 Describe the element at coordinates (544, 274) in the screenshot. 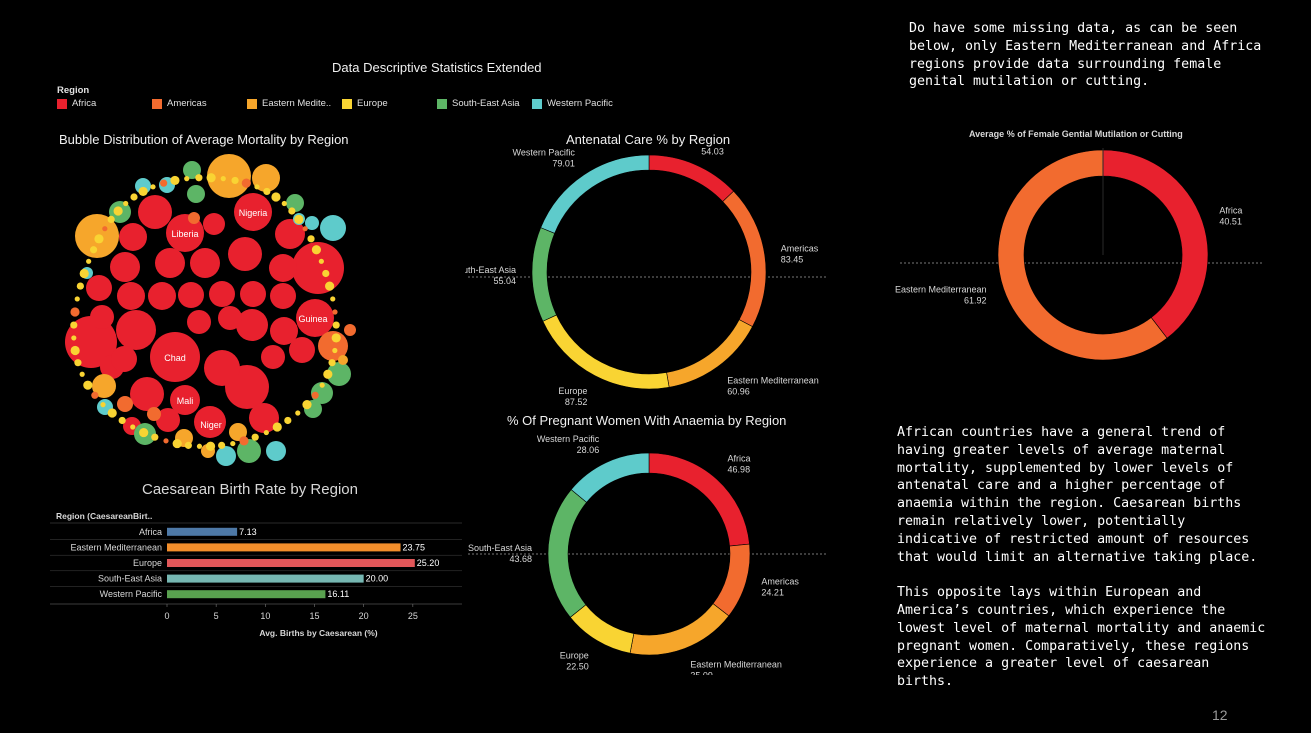

I see `slice-south-east-asia` at that location.